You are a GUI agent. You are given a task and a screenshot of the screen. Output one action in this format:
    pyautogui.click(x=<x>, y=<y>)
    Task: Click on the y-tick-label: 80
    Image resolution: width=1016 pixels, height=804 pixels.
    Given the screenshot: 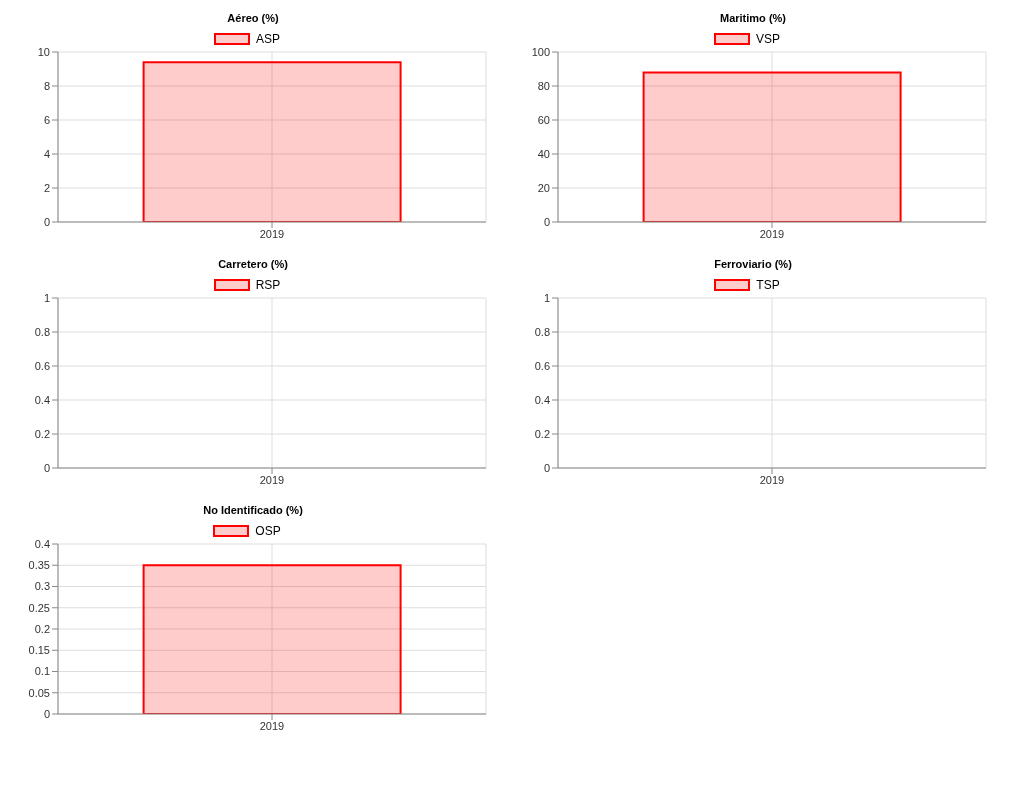 What is the action you would take?
    pyautogui.click(x=543, y=85)
    